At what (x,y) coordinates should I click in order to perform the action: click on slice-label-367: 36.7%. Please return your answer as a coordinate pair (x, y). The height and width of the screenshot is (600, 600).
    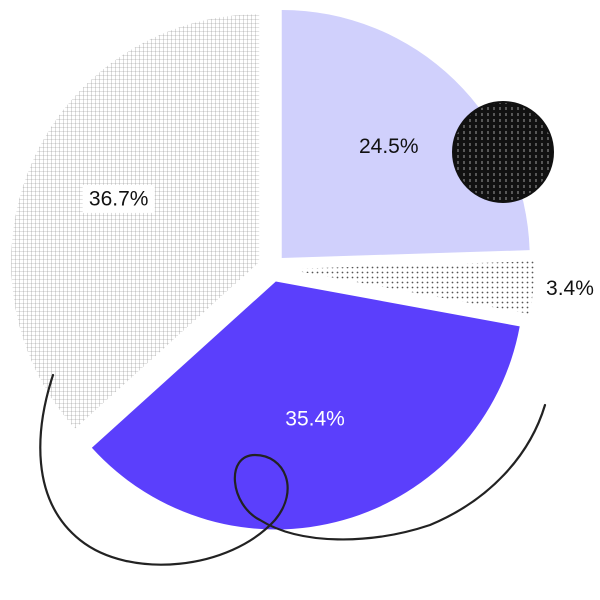
    Looking at the image, I should click on (119, 198).